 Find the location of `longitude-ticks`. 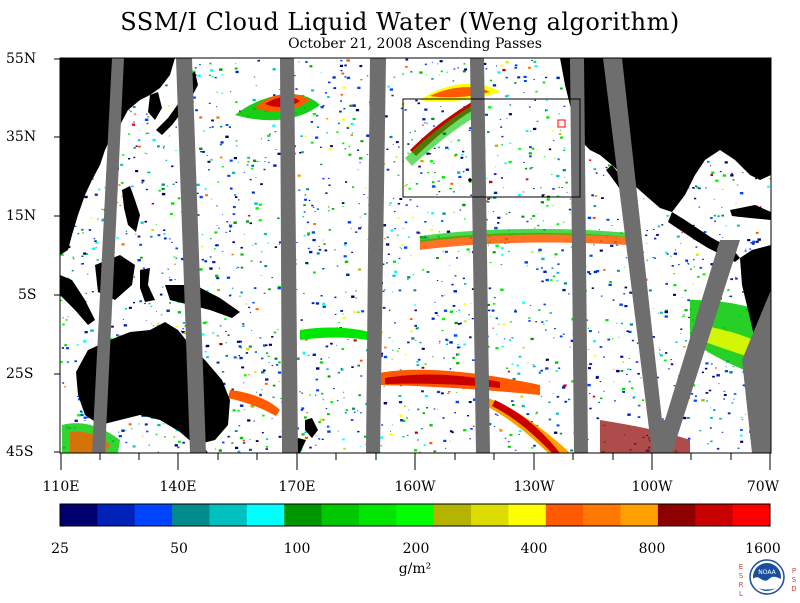

longitude-ticks is located at coordinates (415, 461).